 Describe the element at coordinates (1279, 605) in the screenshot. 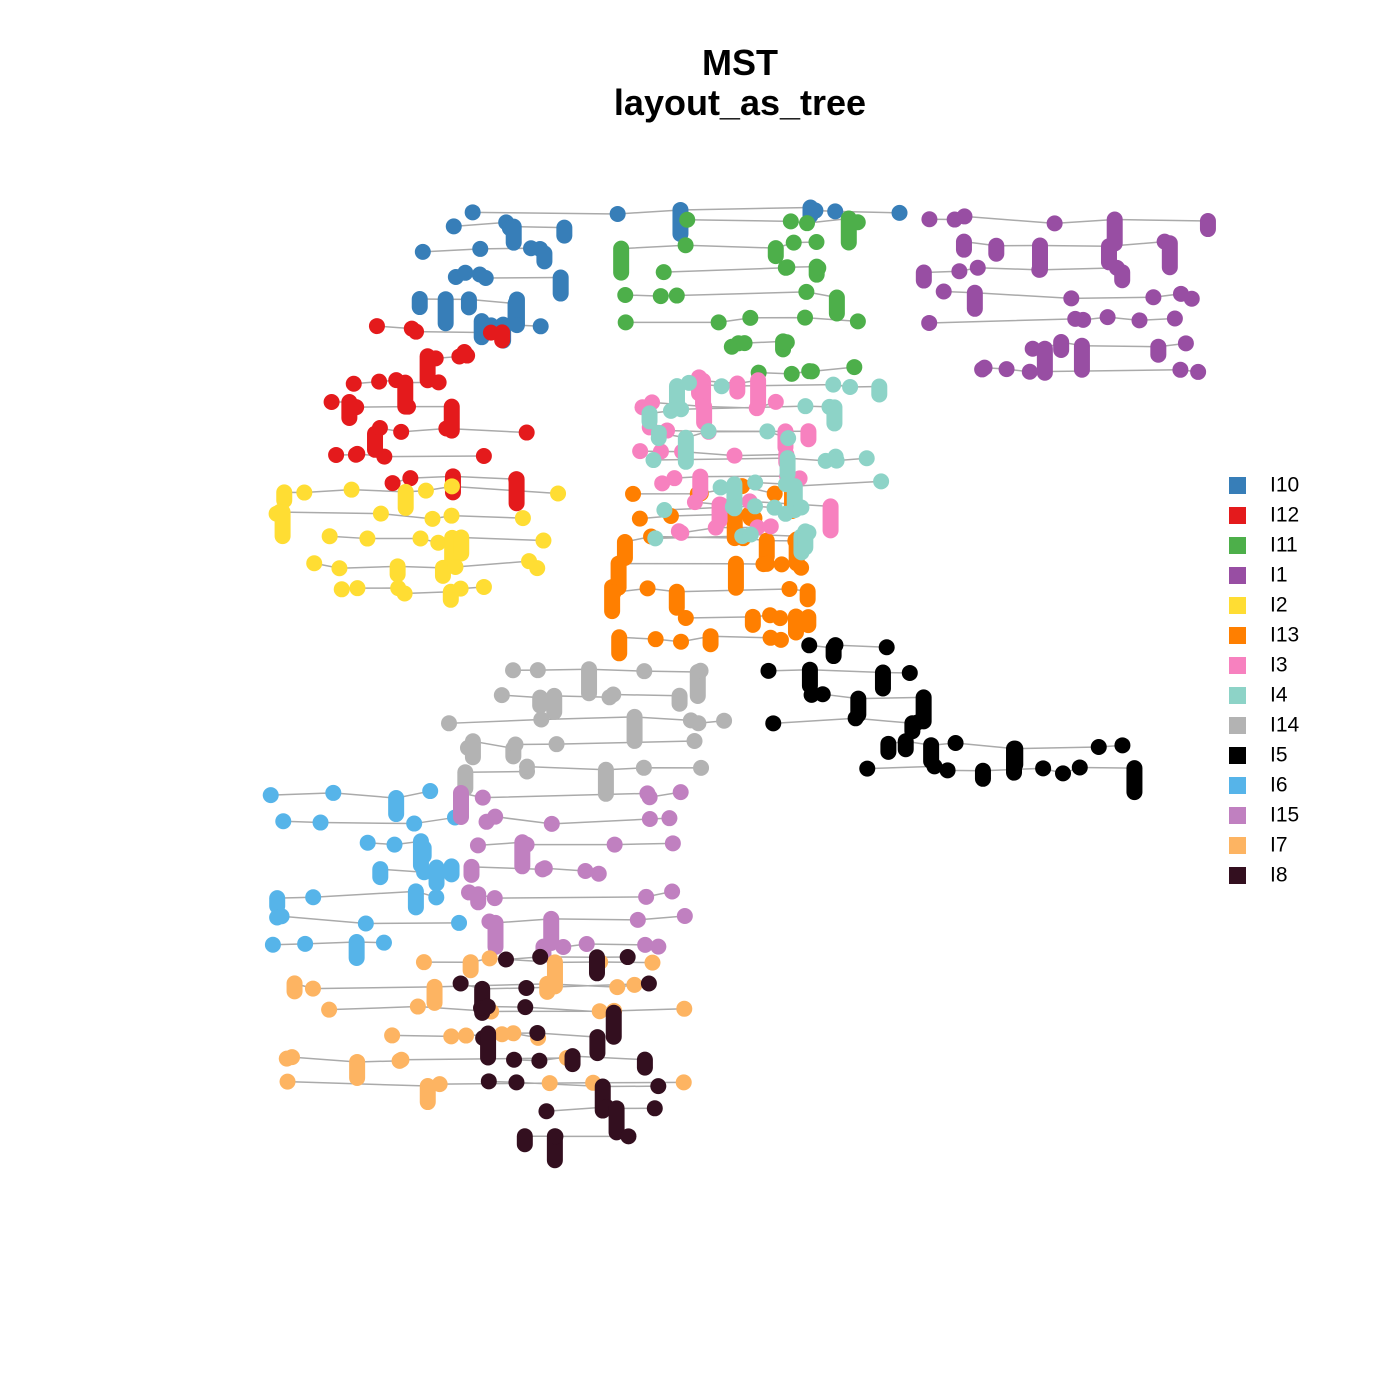

I see `legend-label: I2` at that location.